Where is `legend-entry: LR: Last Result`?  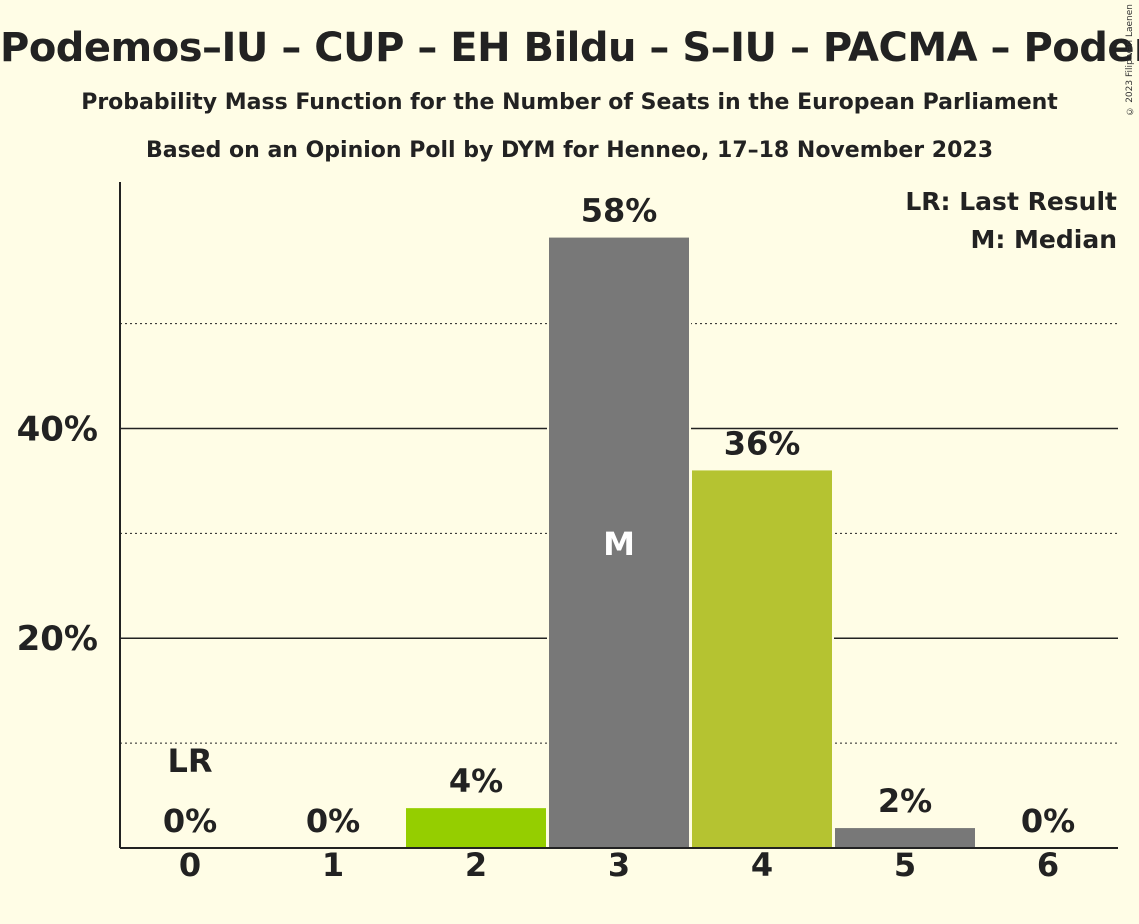 legend-entry: LR: Last Result is located at coordinates (1011, 201).